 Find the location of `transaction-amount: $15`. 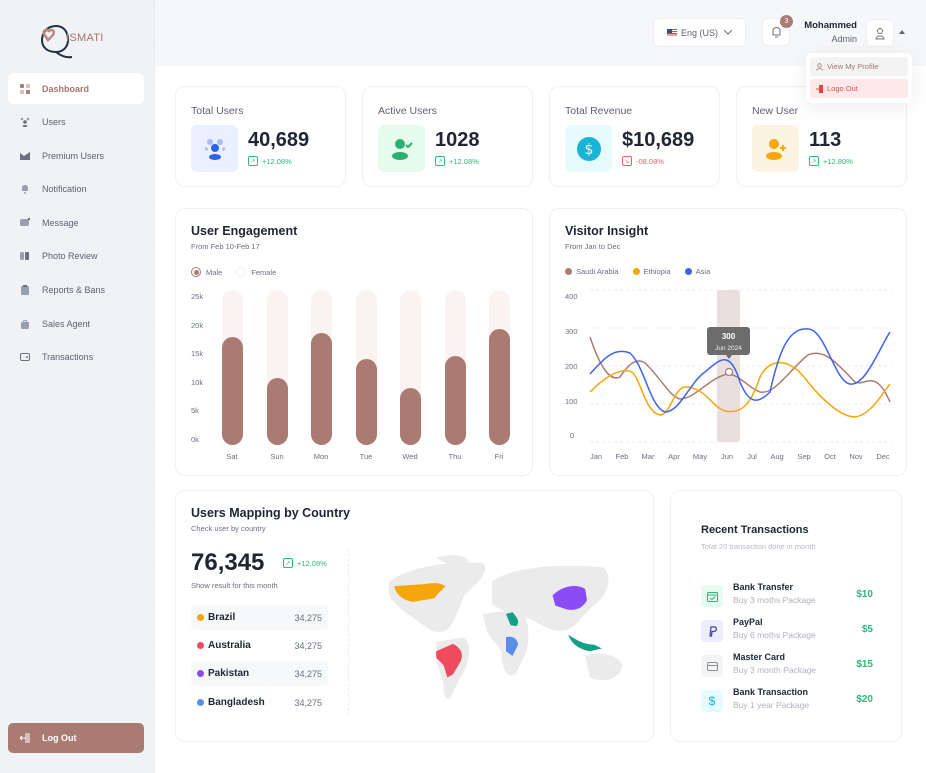

transaction-amount: $15 is located at coordinates (864, 664).